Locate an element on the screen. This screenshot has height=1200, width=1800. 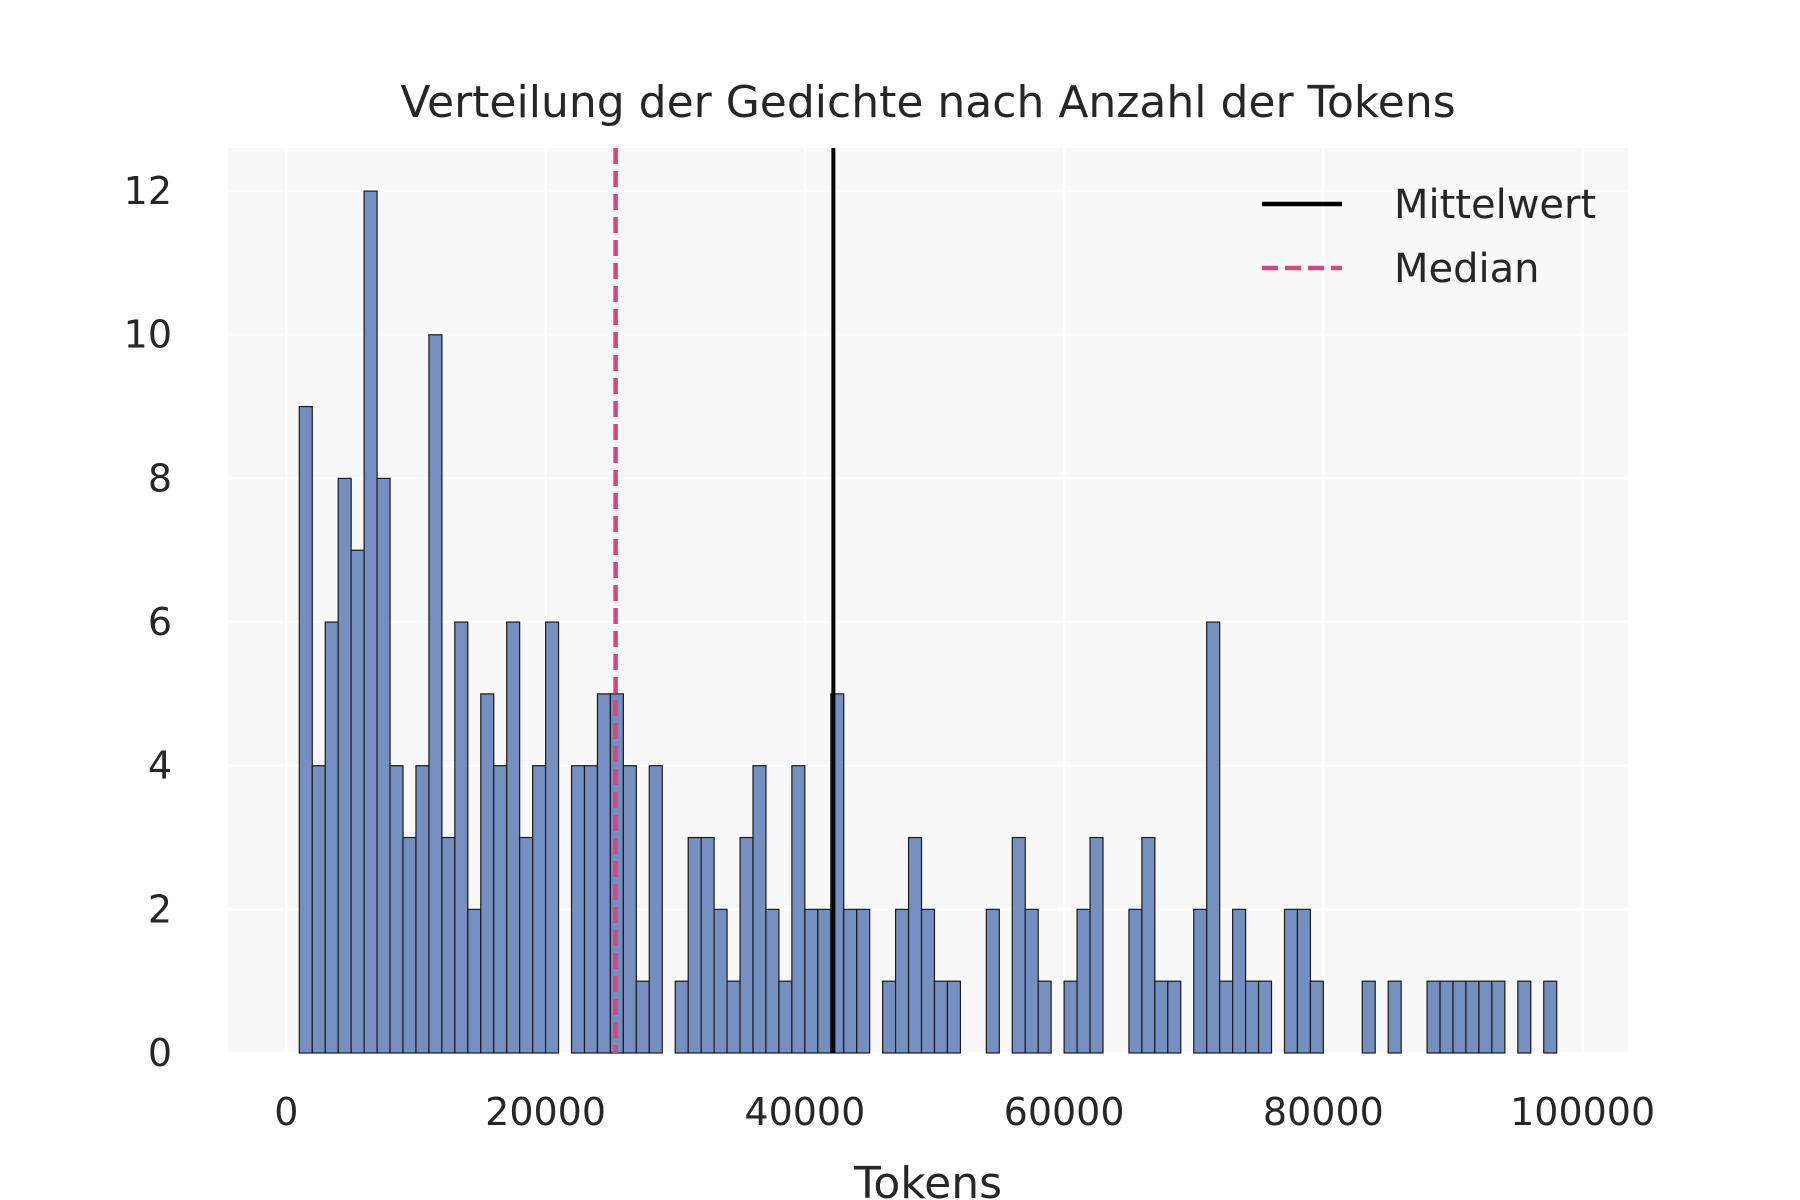
y-tick-label-5: 10 is located at coordinates (148, 335).